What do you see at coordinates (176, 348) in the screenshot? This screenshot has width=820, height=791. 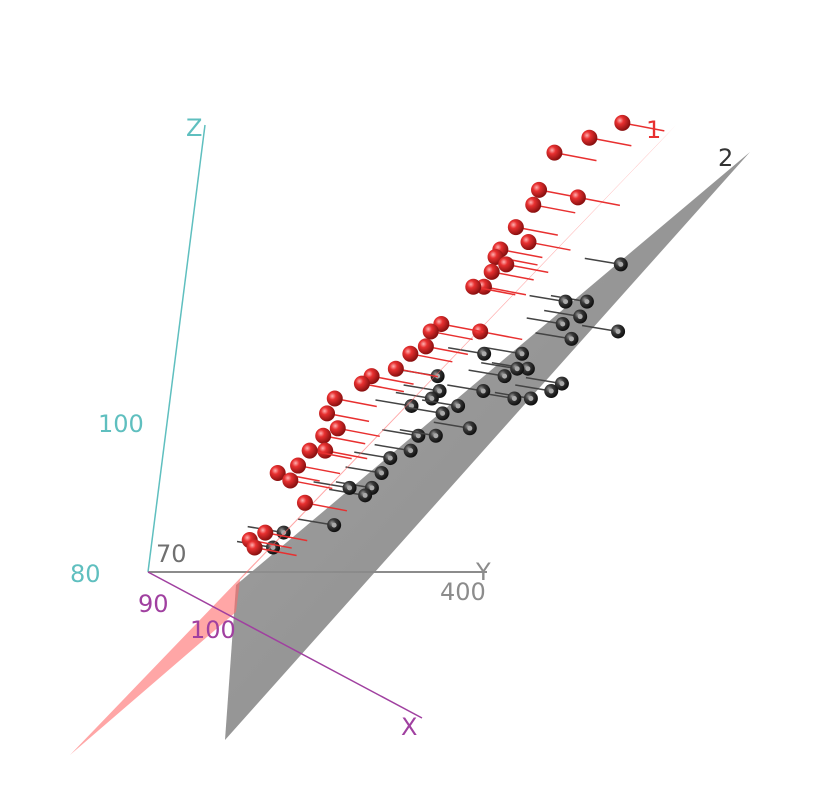 I see `z-axis-line` at bounding box center [176, 348].